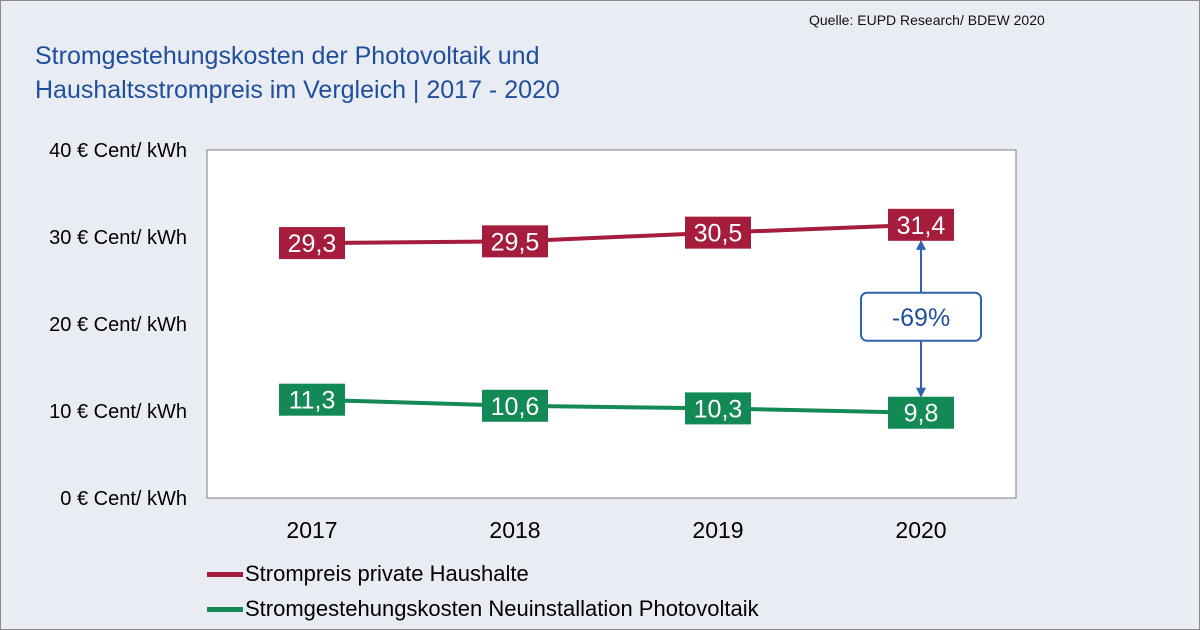 This screenshot has width=1200, height=630. What do you see at coordinates (927, 20) in the screenshot?
I see `source-note: Quelle: EUPD Research/ BDEW 2020` at bounding box center [927, 20].